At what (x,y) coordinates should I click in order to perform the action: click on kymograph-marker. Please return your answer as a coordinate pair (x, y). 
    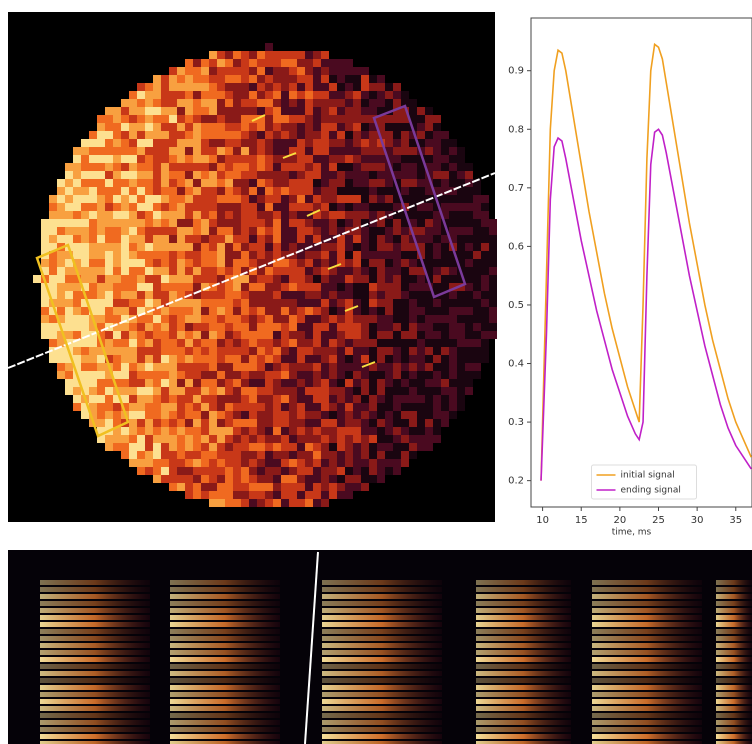
    Looking at the image, I should click on (311, 647).